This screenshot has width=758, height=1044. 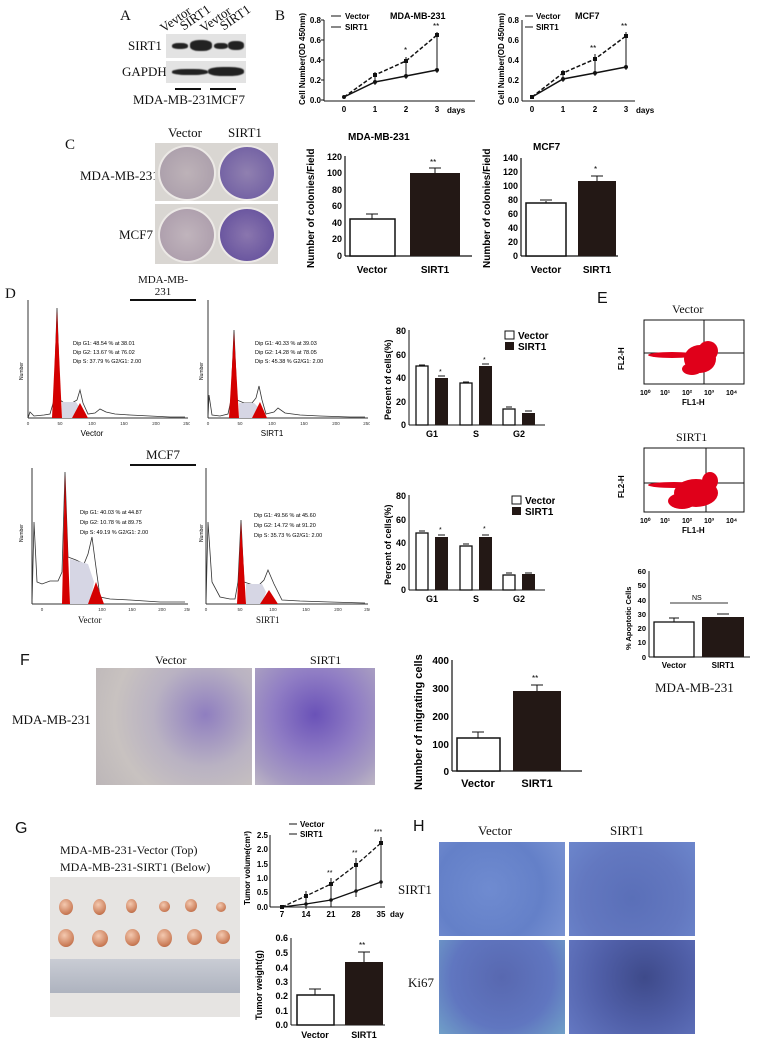 I want to click on svg-text: 0.1, so click(x=281, y=1011).